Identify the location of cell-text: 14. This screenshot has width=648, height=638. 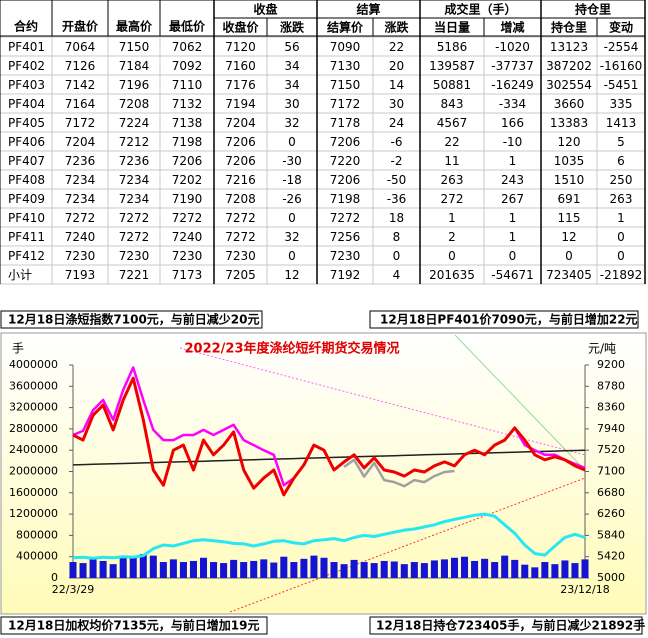
(396, 85).